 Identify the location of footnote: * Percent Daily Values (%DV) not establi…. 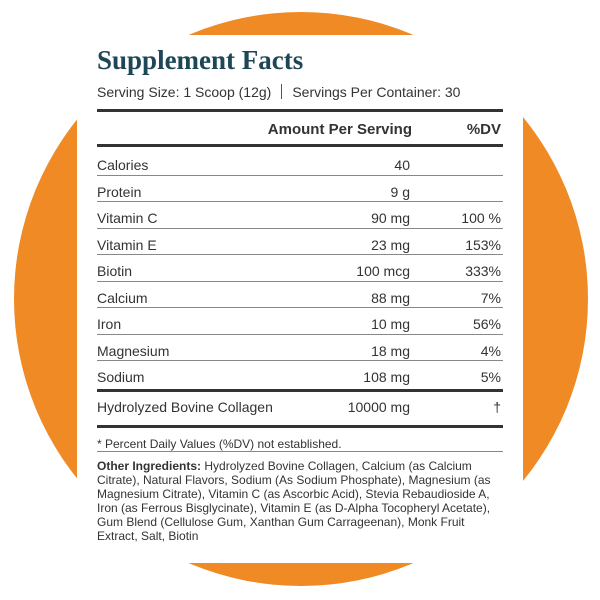
(219, 444).